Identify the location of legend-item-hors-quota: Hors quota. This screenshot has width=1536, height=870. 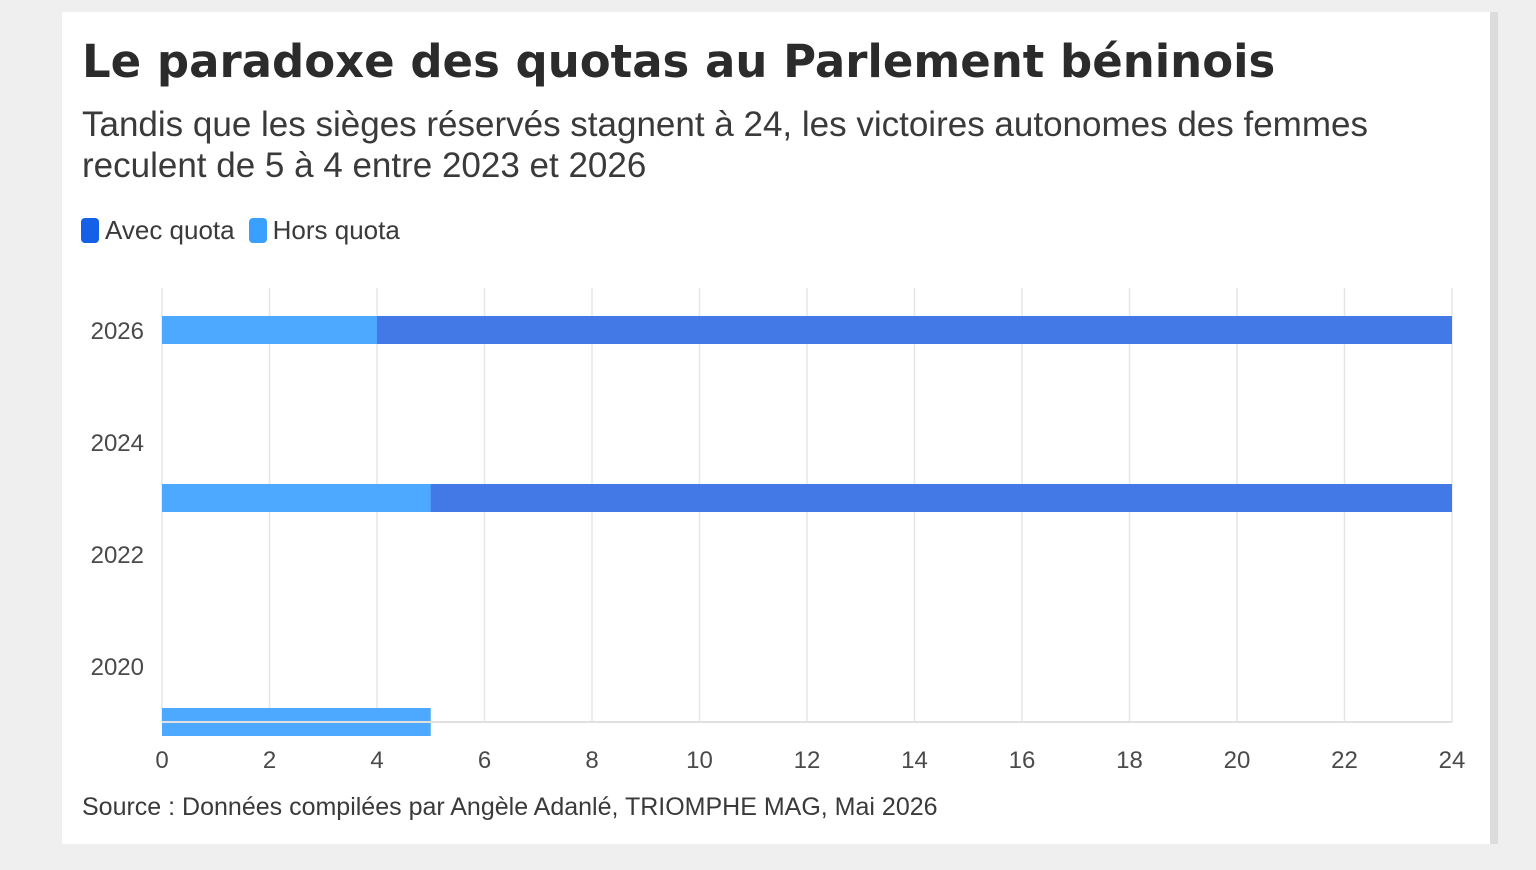
(324, 230).